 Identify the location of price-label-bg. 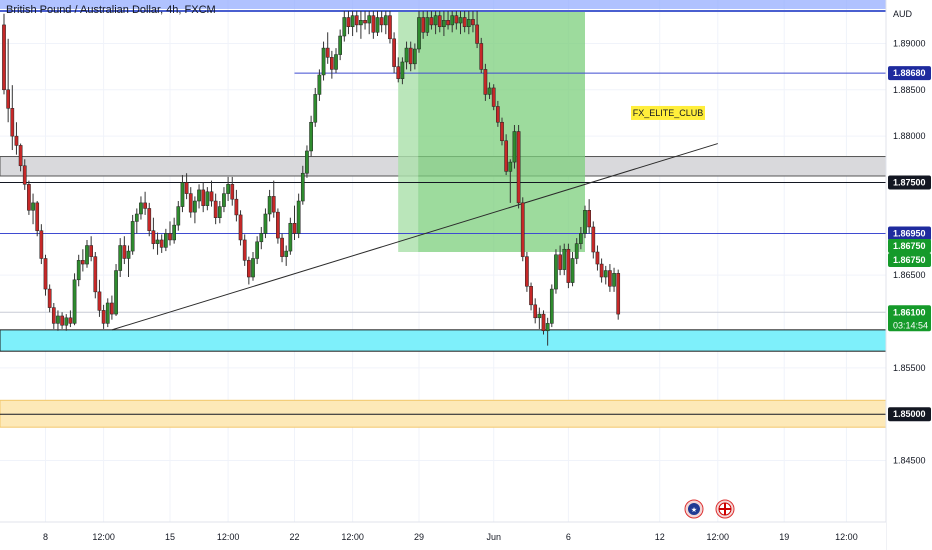
(909, 414).